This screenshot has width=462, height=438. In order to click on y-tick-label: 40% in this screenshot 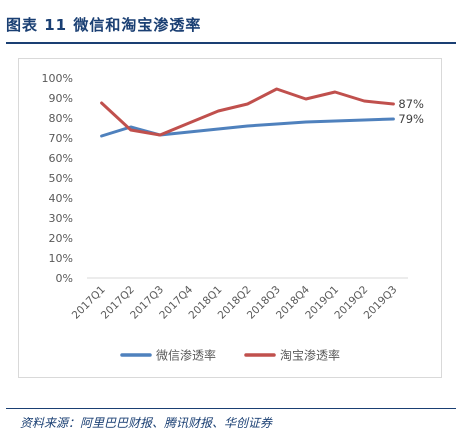, I will do `click(61, 198)`.